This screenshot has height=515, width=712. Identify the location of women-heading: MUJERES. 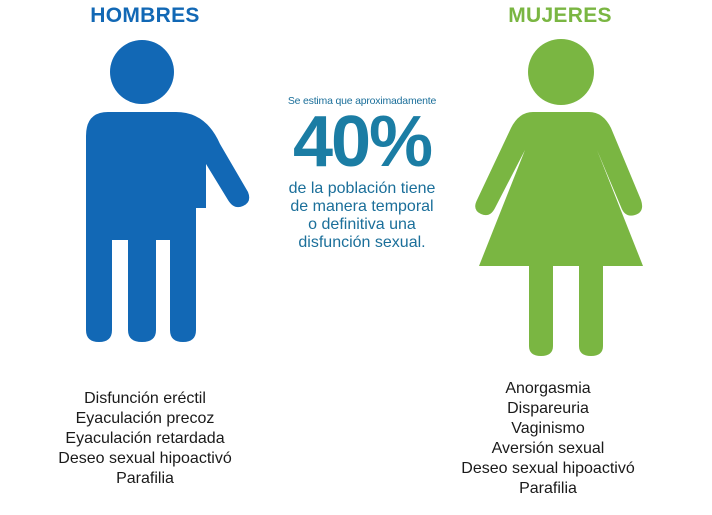
(560, 15).